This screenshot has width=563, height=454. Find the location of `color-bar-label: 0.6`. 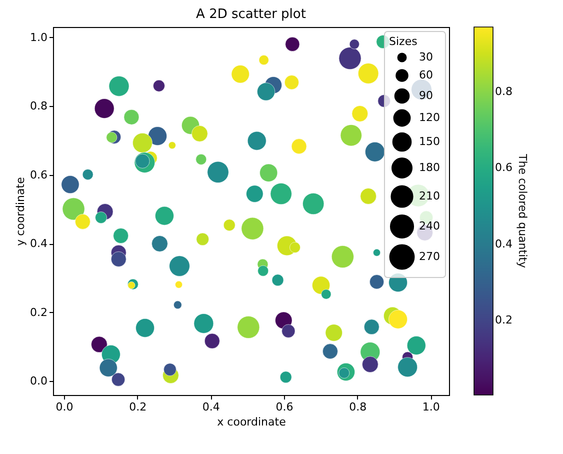

color-bar-label: 0.6 is located at coordinates (503, 167).